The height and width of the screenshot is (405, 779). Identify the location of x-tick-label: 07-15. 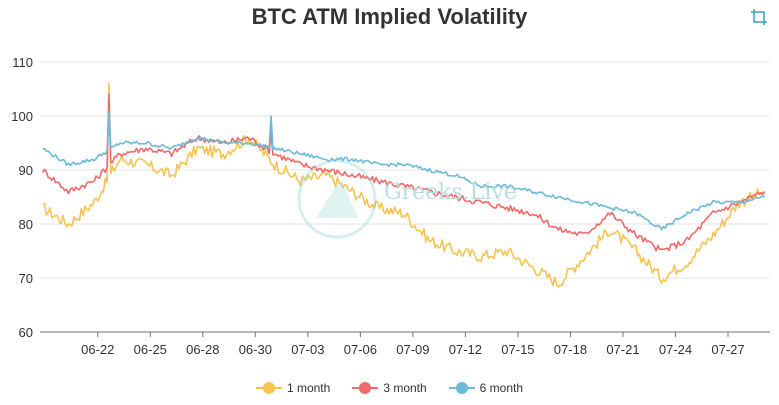
(517, 349).